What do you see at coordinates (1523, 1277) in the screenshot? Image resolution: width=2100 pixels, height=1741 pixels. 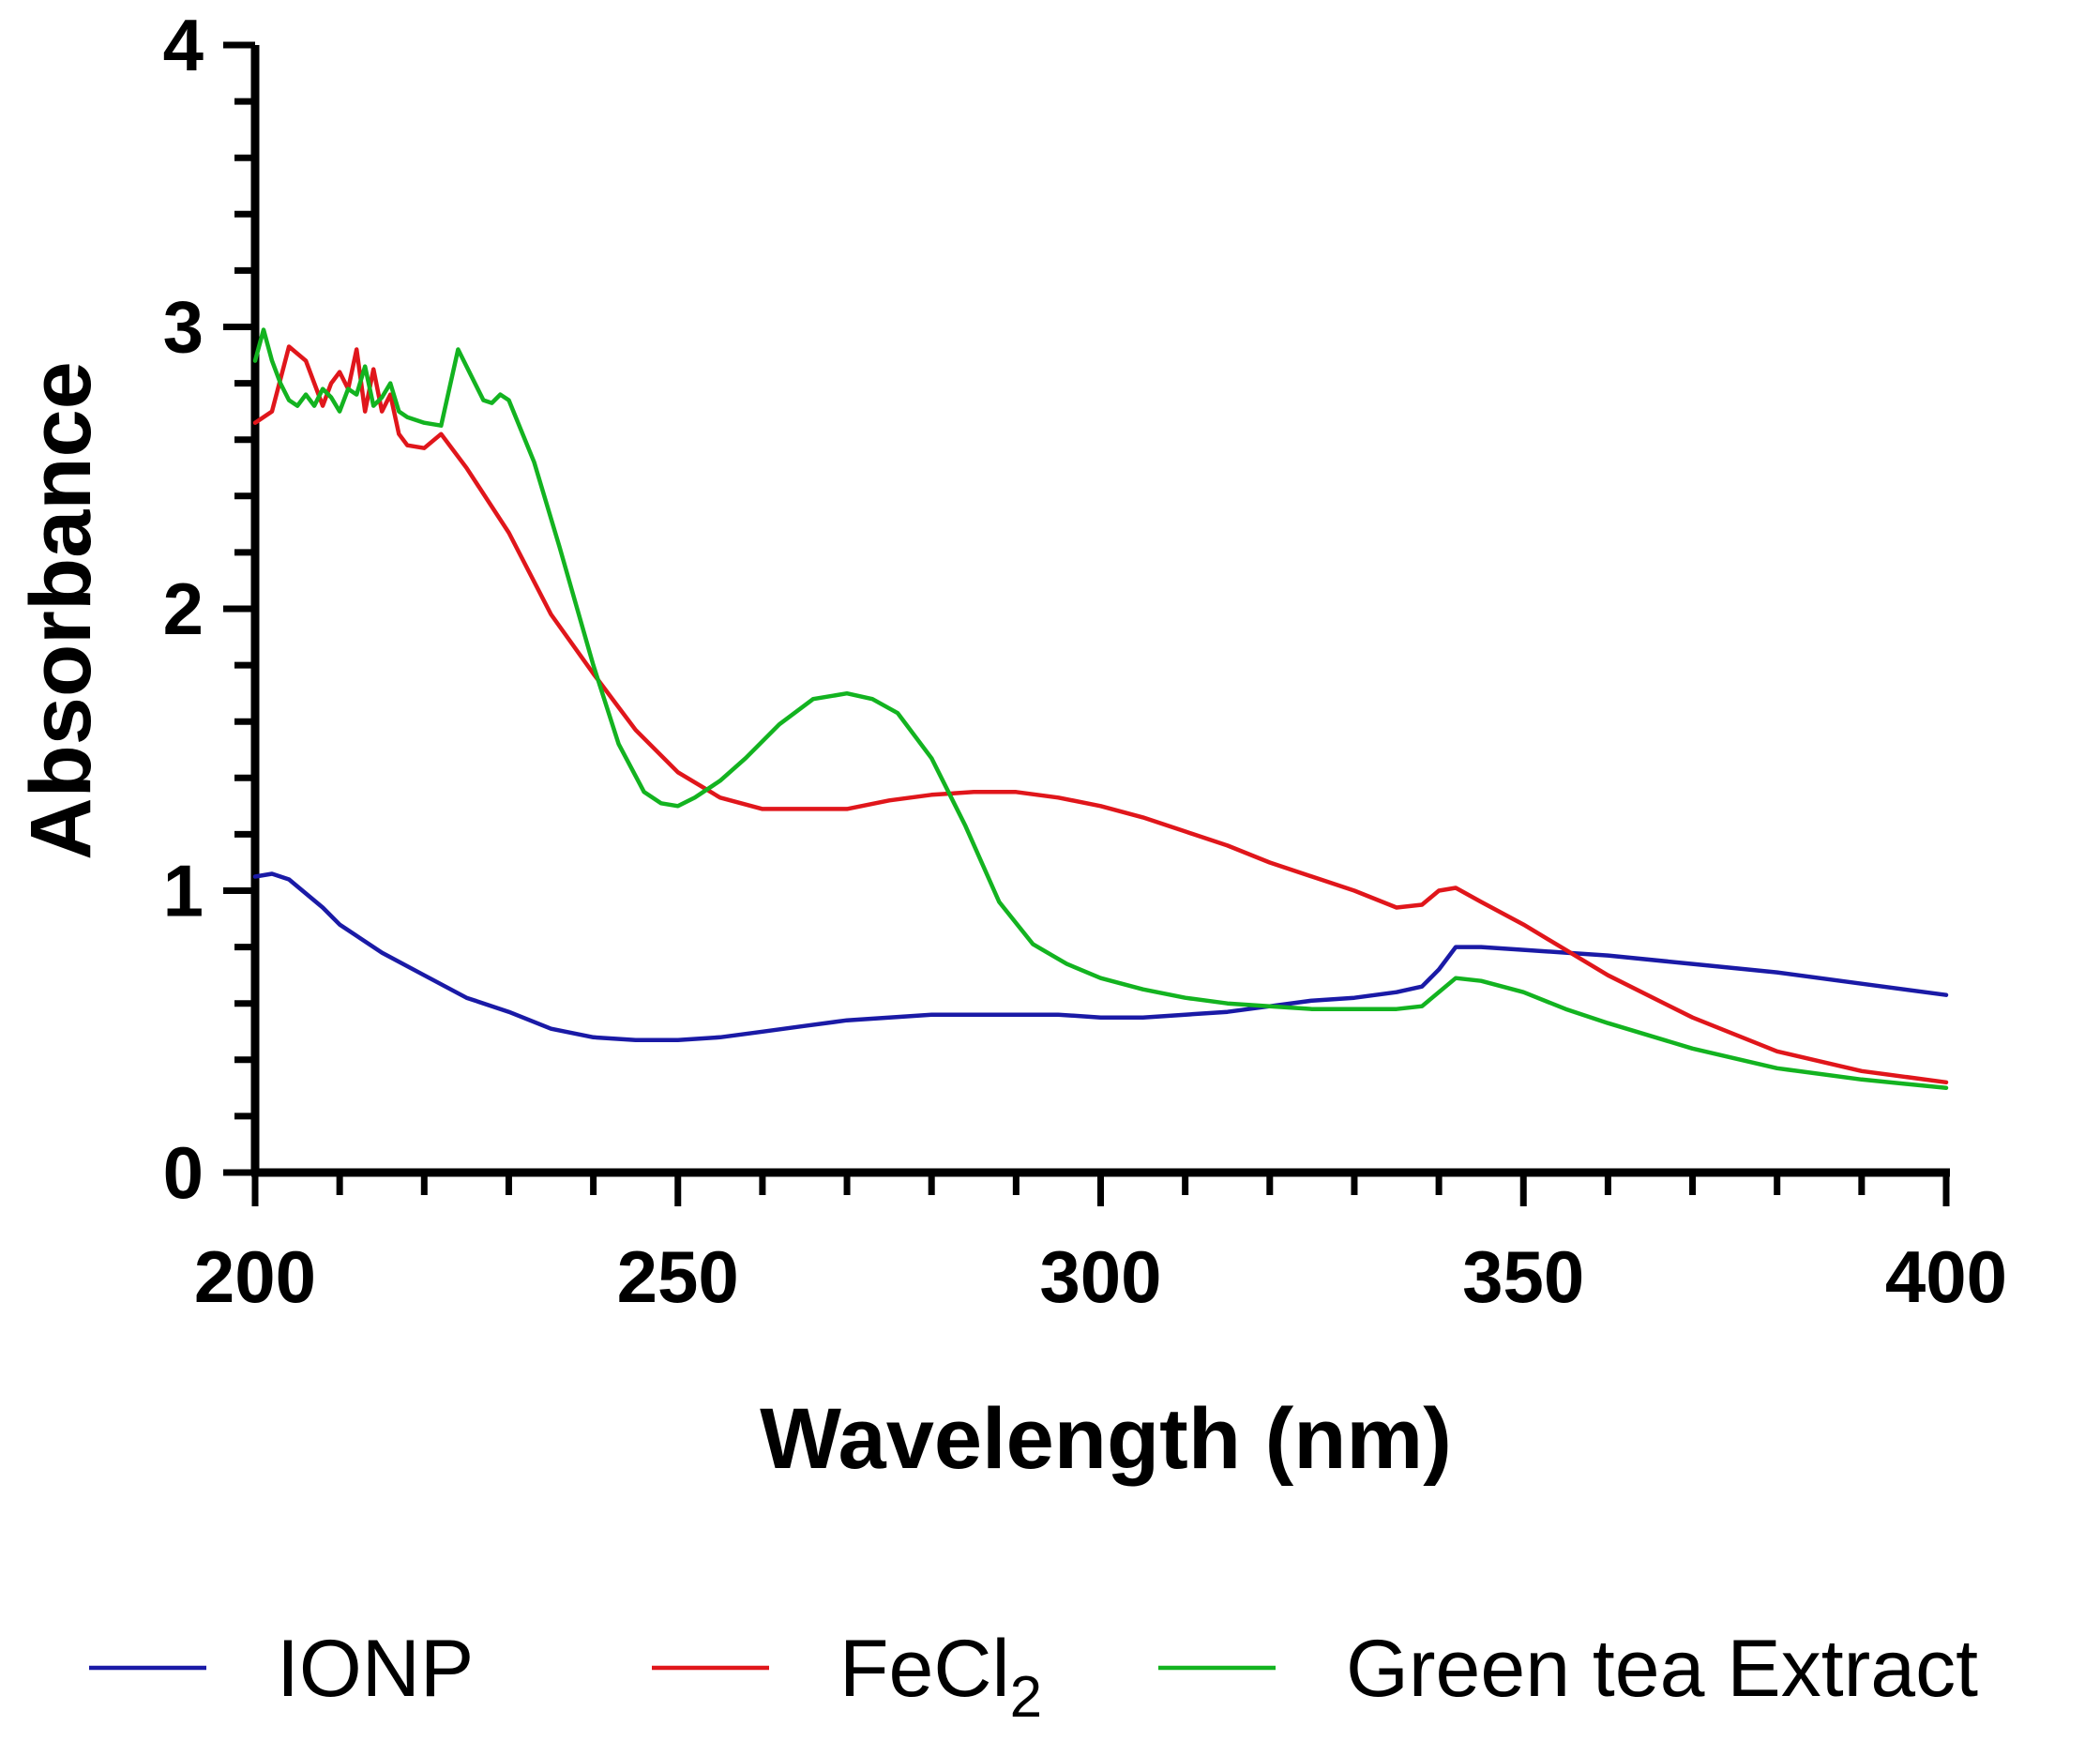 I see `x-tick-label: 350` at bounding box center [1523, 1277].